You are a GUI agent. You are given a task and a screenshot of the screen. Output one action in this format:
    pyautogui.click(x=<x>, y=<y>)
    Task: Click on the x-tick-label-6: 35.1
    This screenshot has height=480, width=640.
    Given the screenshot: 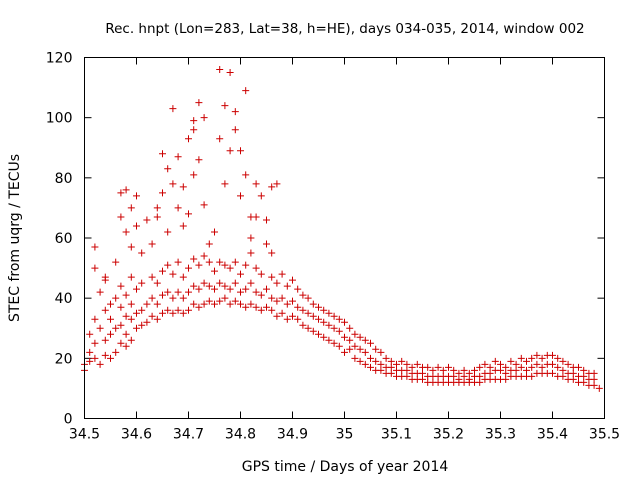 What is the action you would take?
    pyautogui.click(x=396, y=435)
    